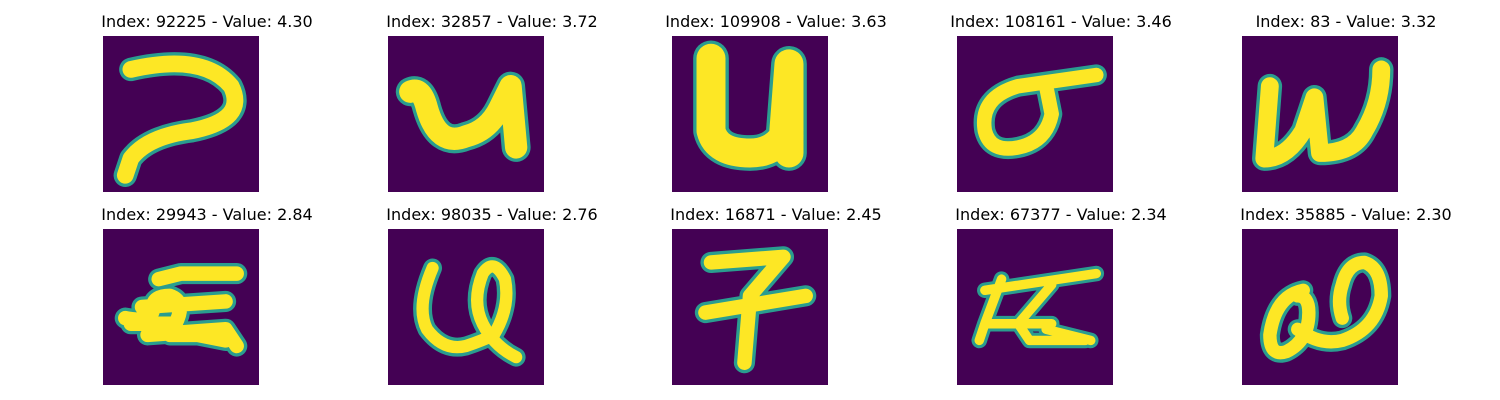 The height and width of the screenshot is (400, 1500). Describe the element at coordinates (492, 214) in the screenshot. I see `panel-title: Index: 98035 - Value: 2.76` at that location.